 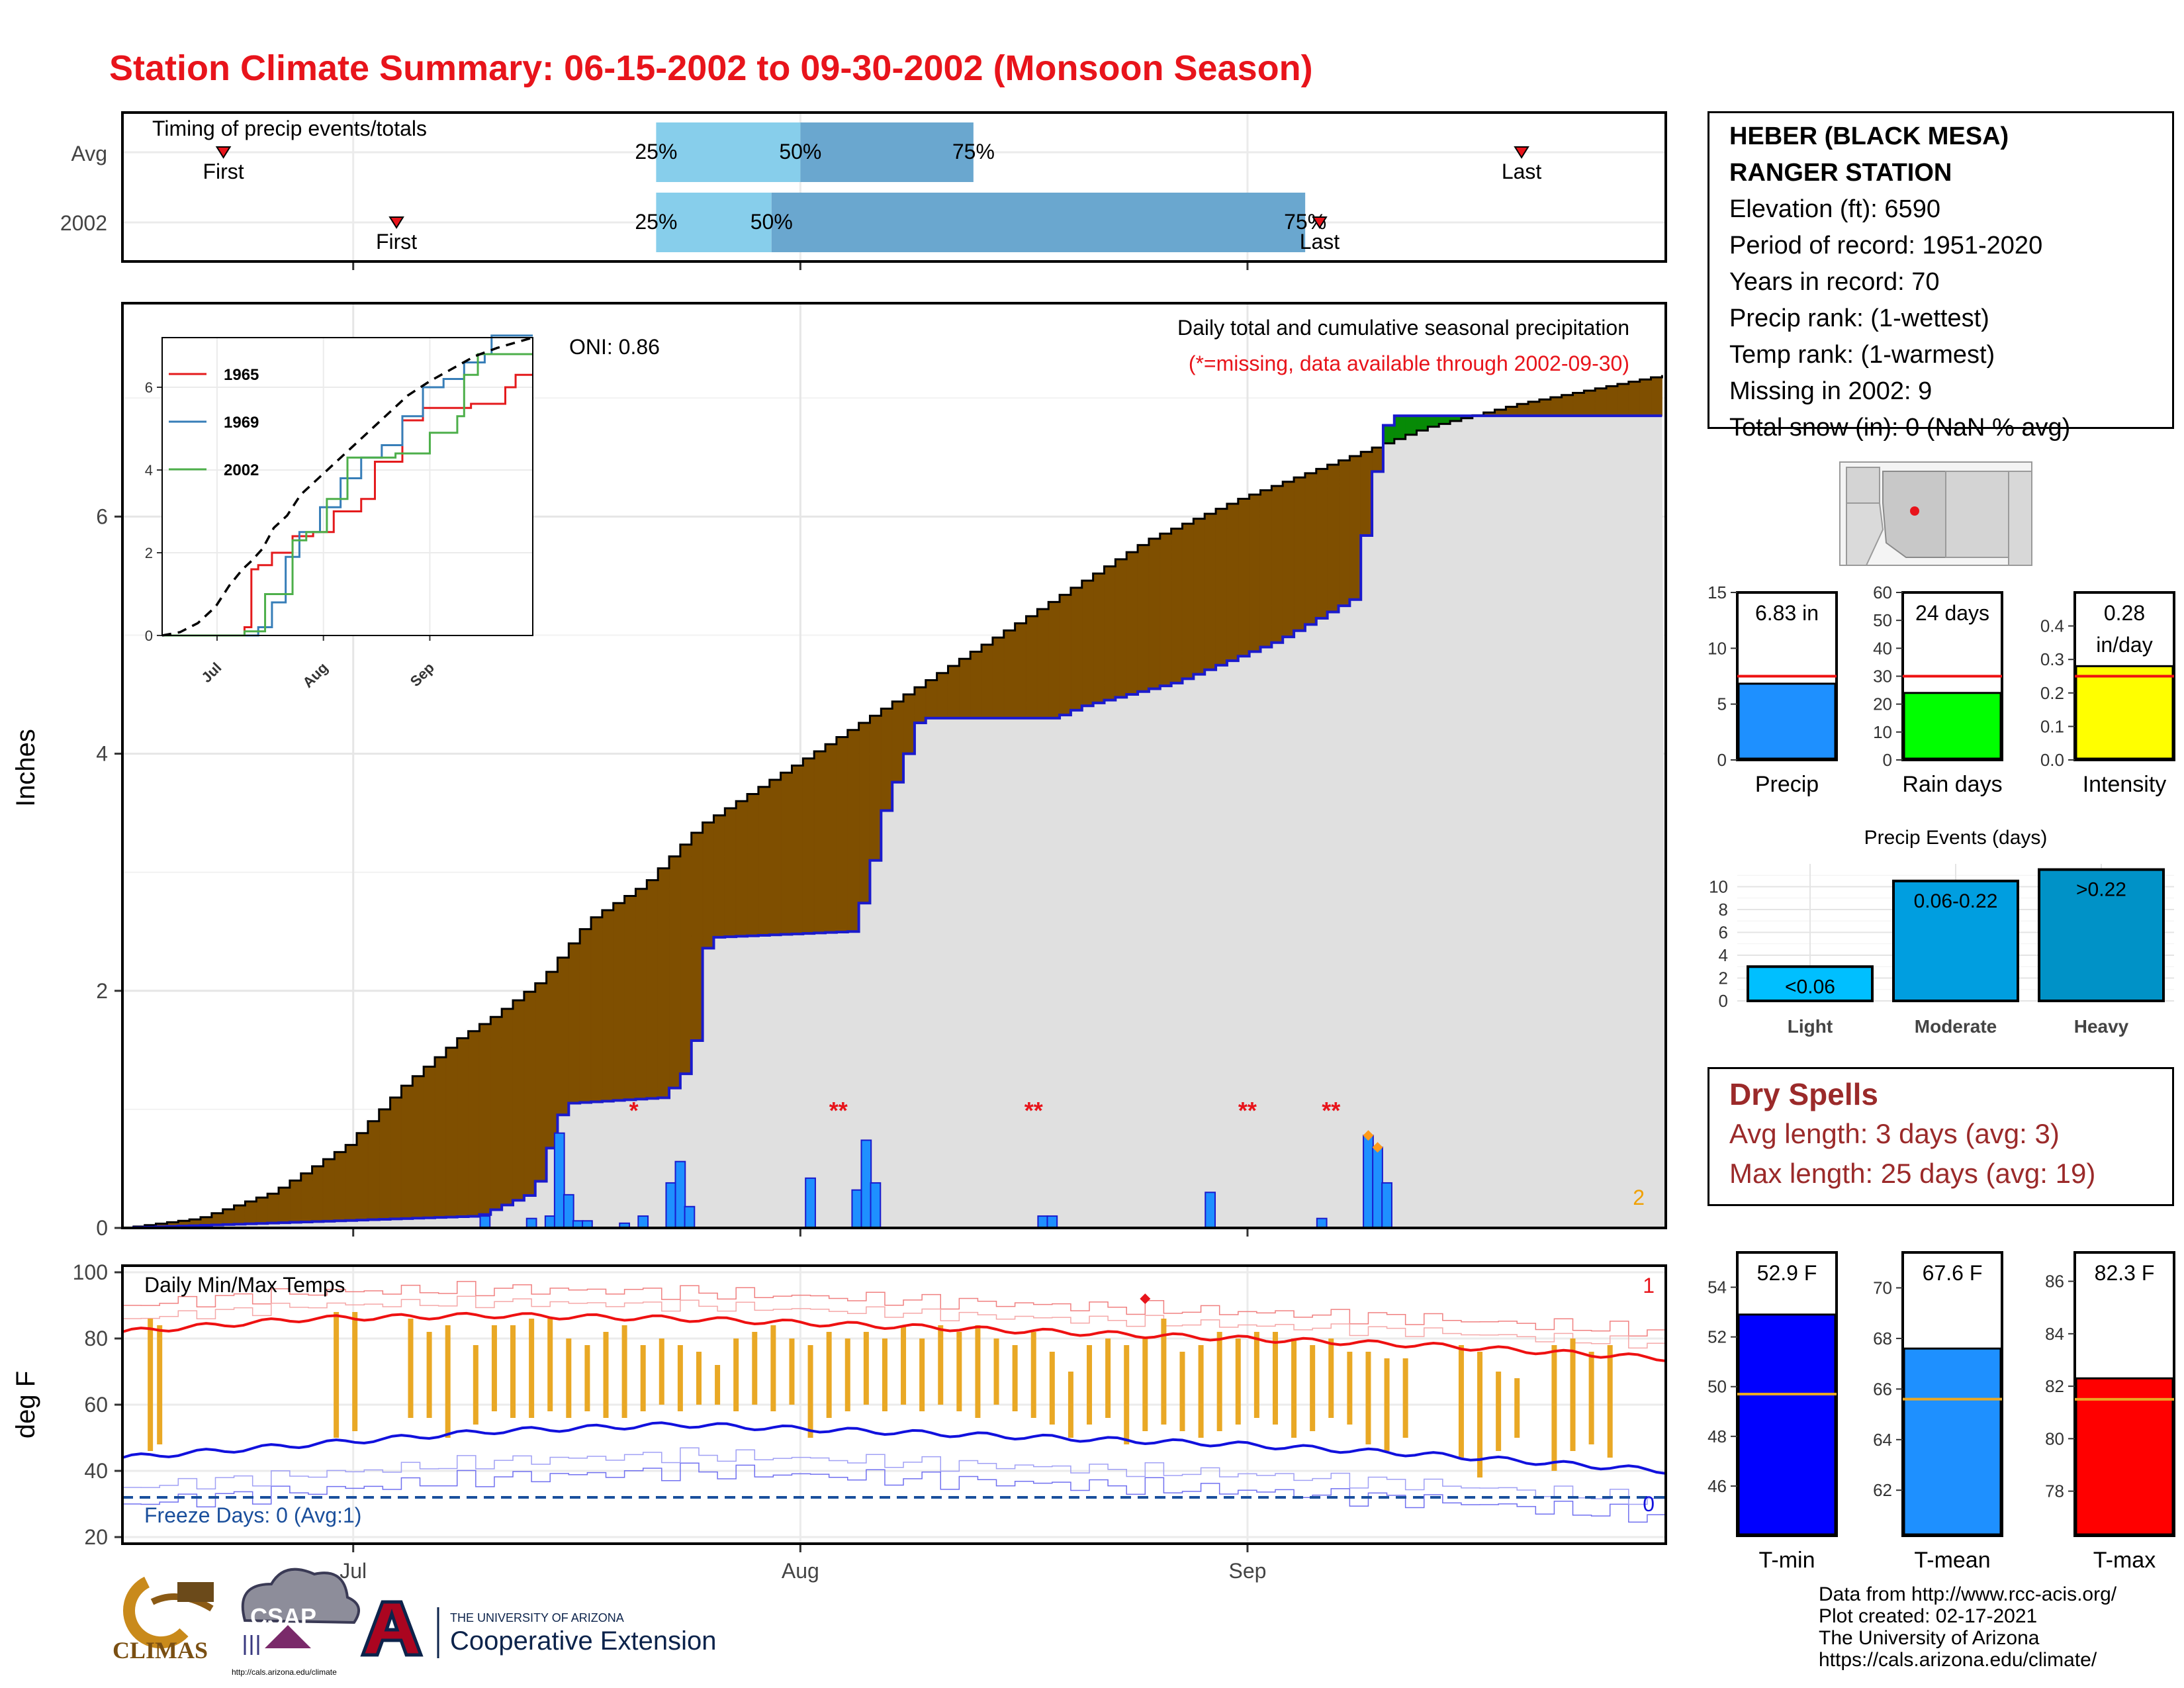 What do you see at coordinates (1883, 1389) in the screenshot?
I see `small-chart-ytick-label: 66` at bounding box center [1883, 1389].